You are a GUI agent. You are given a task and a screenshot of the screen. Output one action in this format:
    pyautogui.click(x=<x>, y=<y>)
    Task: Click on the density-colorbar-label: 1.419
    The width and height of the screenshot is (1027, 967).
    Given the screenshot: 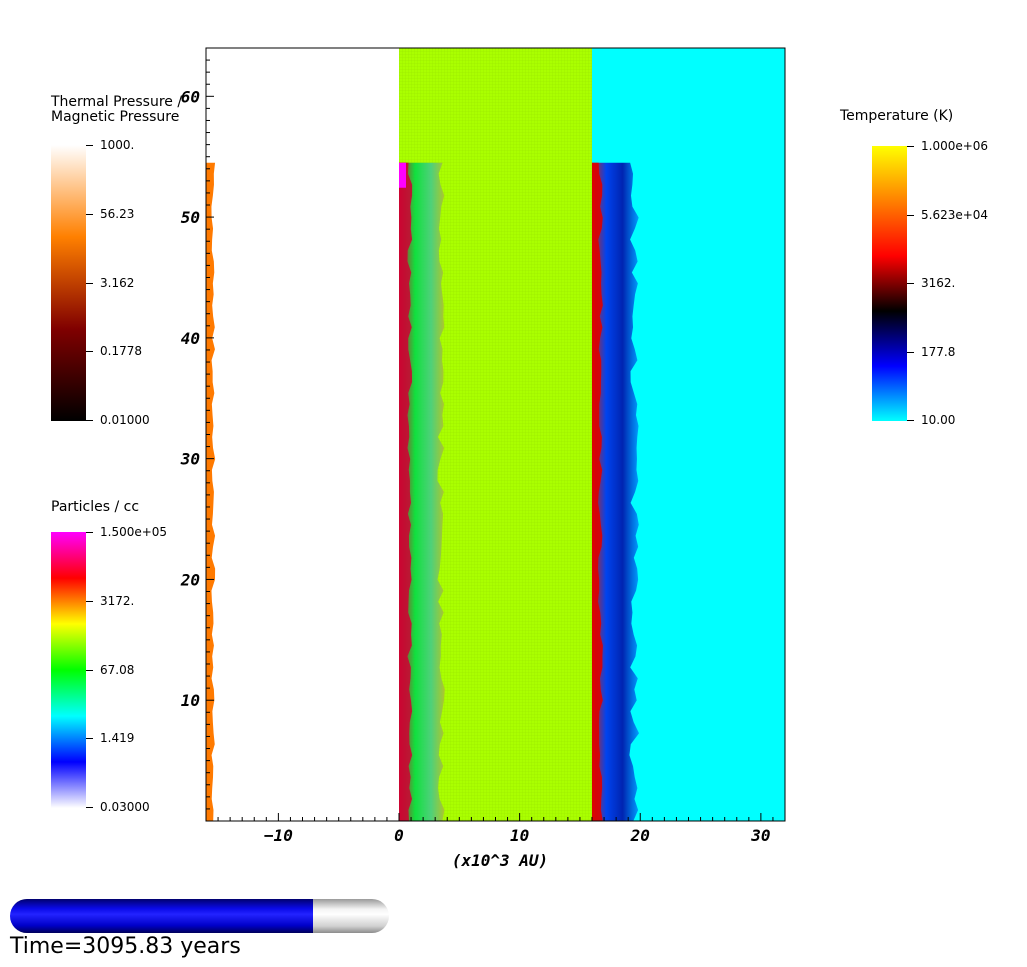 What is the action you would take?
    pyautogui.click(x=117, y=738)
    